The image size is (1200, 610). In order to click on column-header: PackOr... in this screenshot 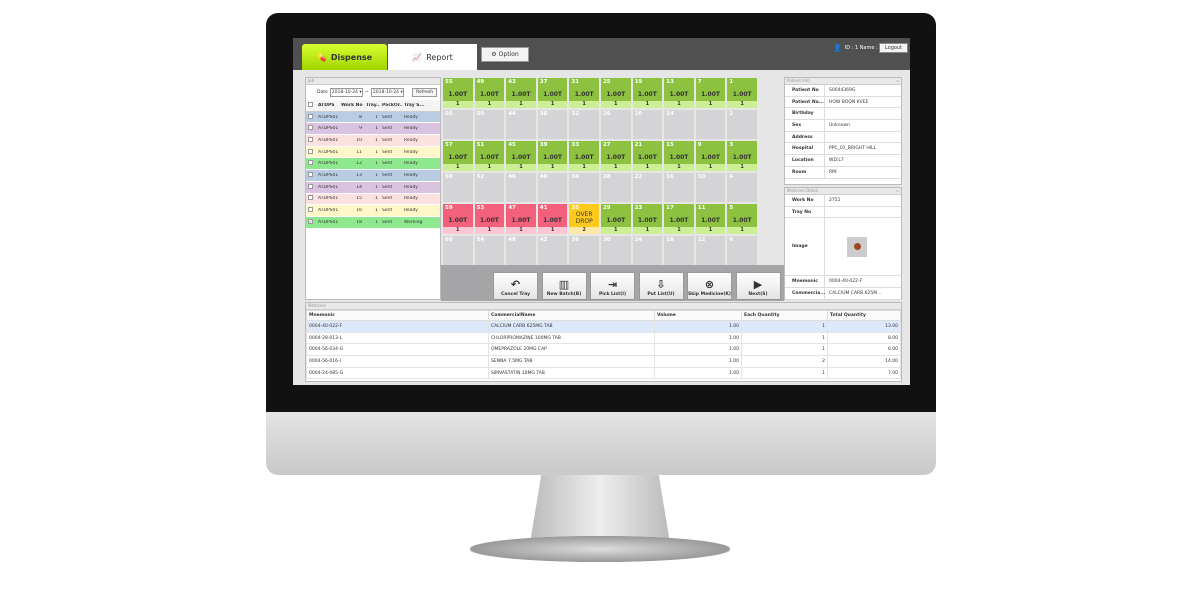, I will do `click(392, 105)`.